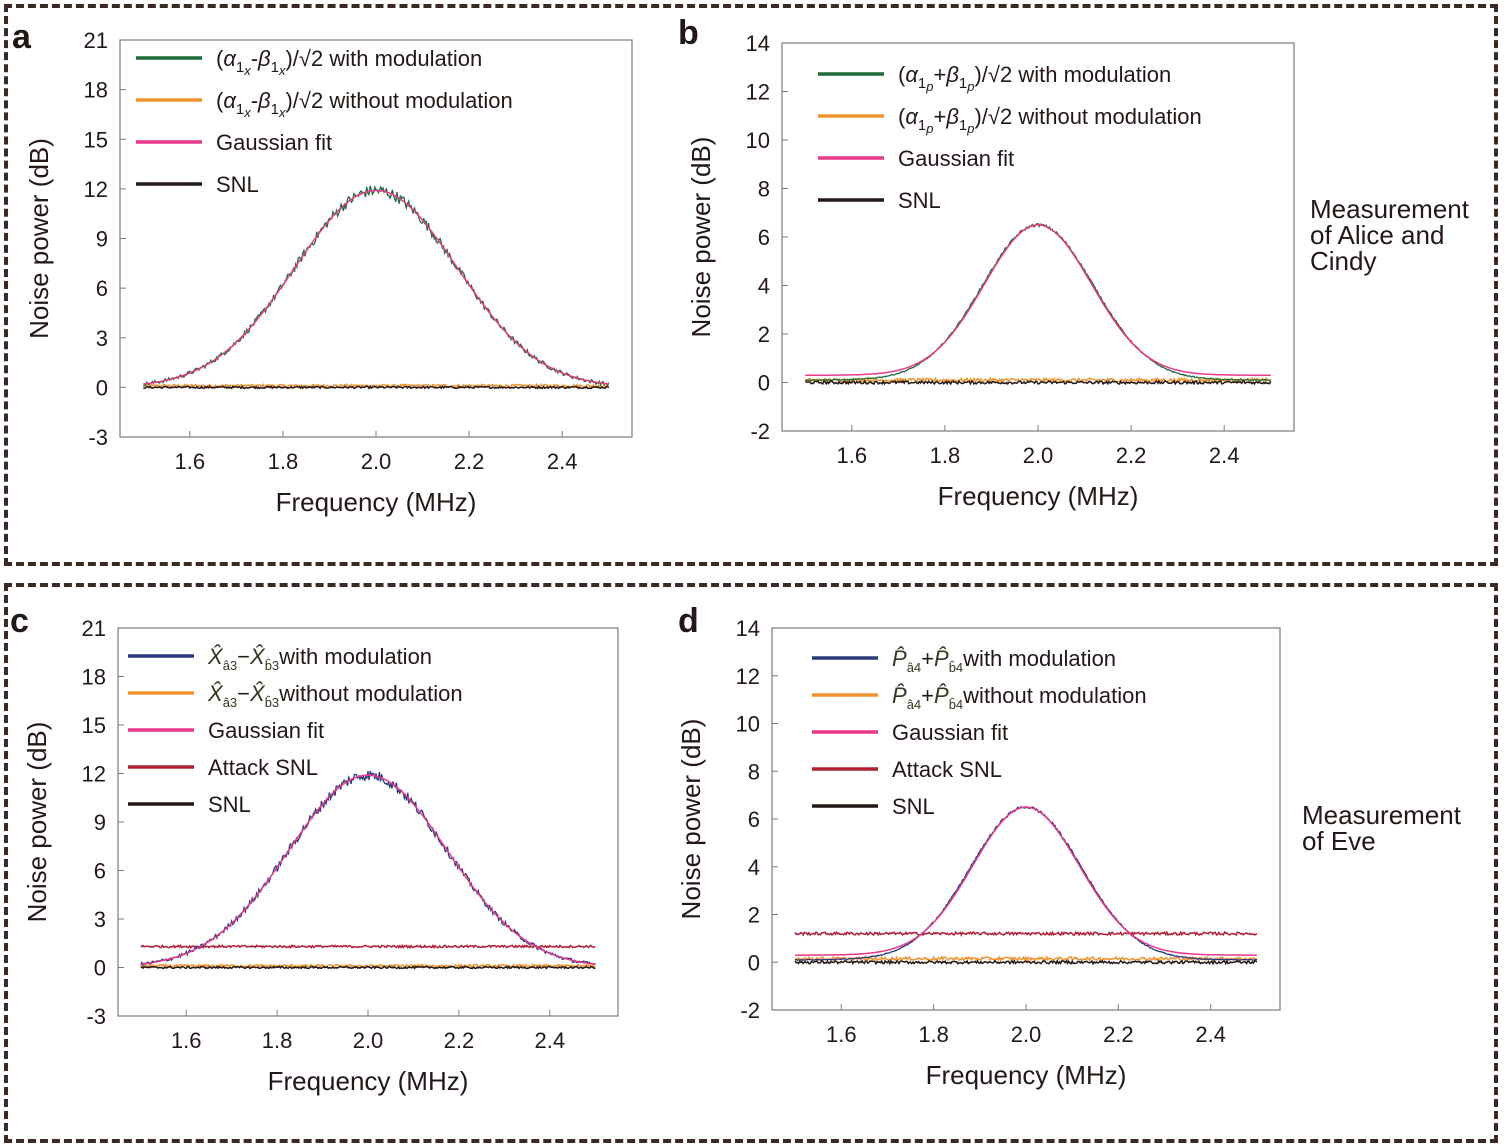 This screenshot has height=1147, width=1504. I want to click on y-tick-label: 2, so click(754, 915).